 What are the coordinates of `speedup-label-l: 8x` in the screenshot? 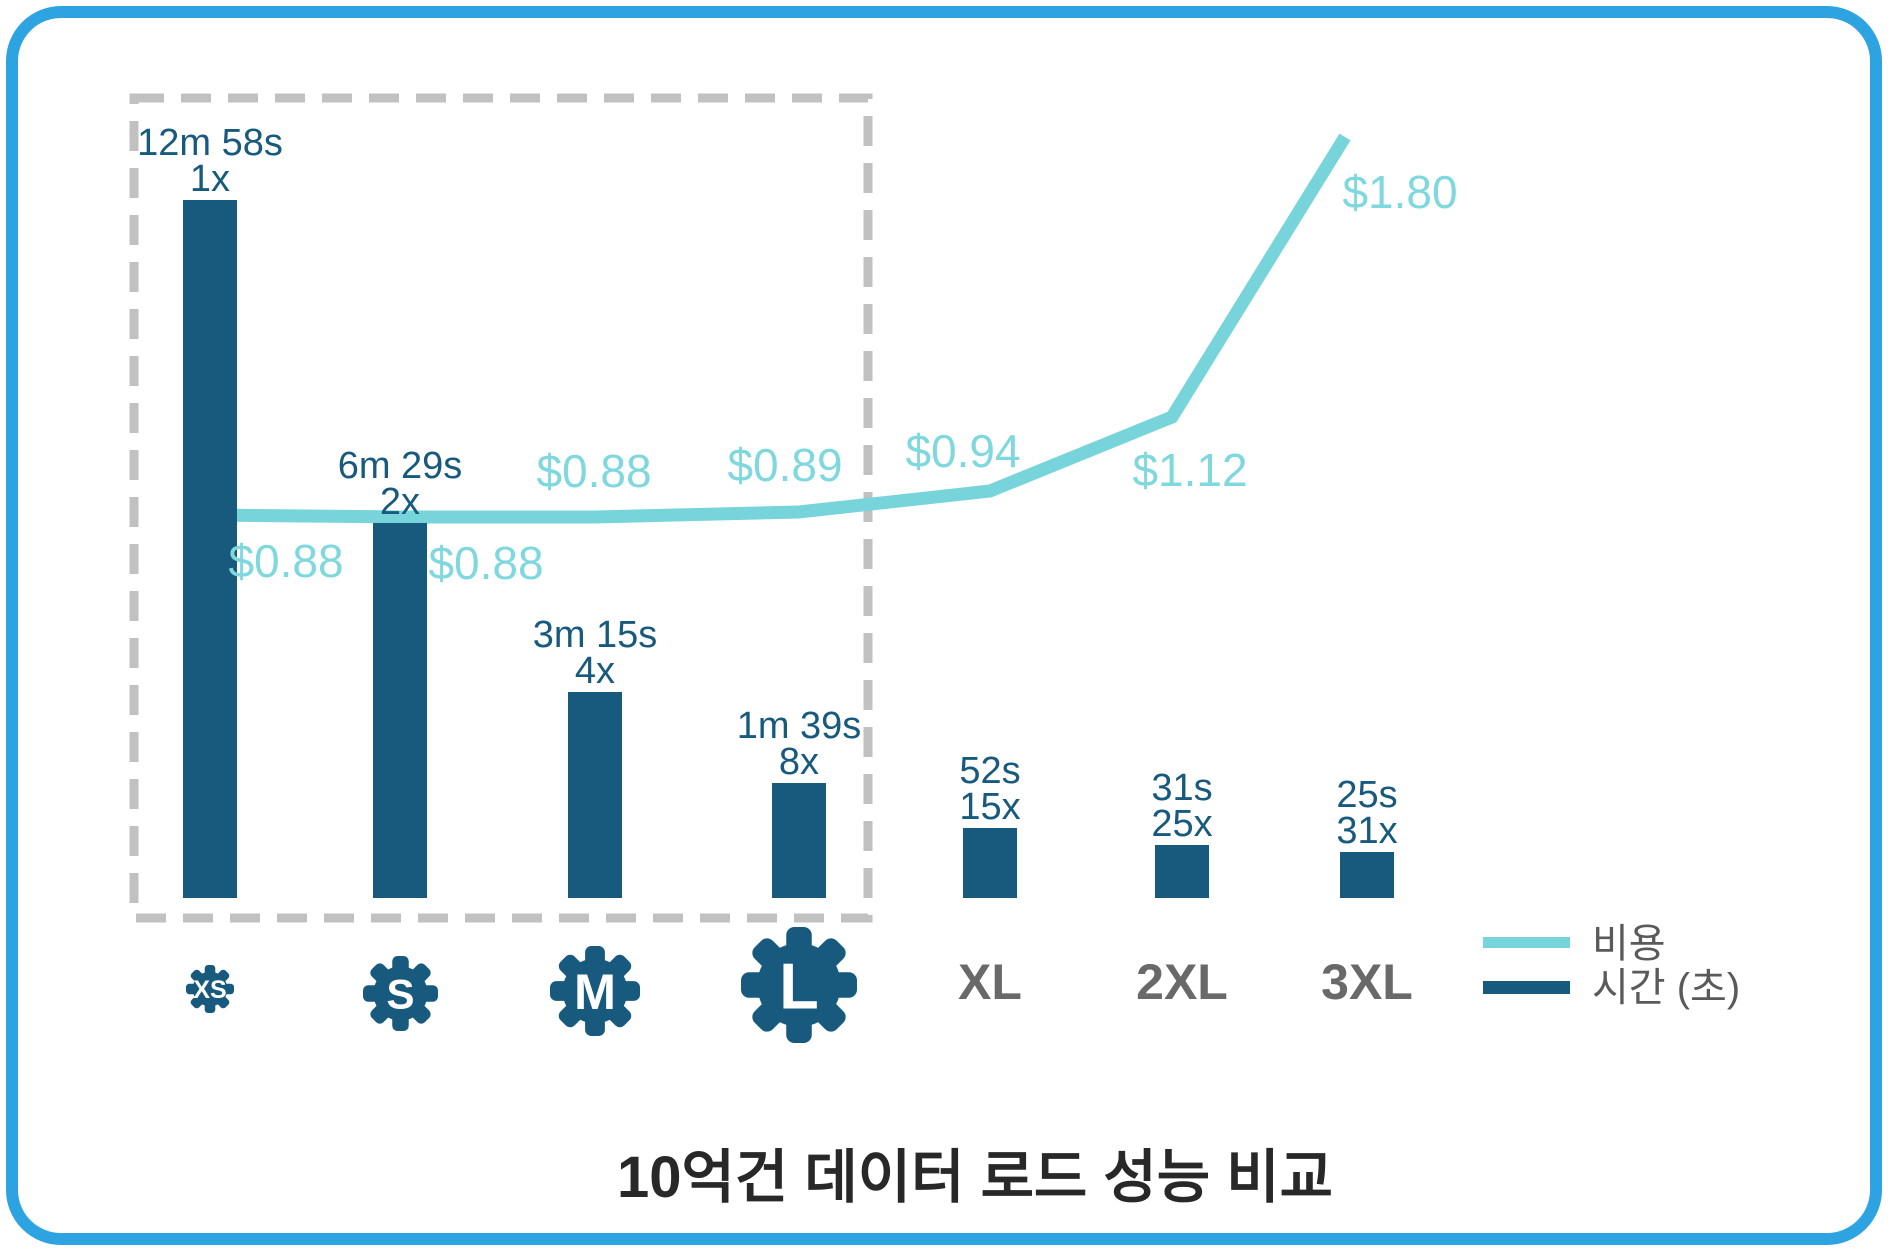 It's located at (799, 762).